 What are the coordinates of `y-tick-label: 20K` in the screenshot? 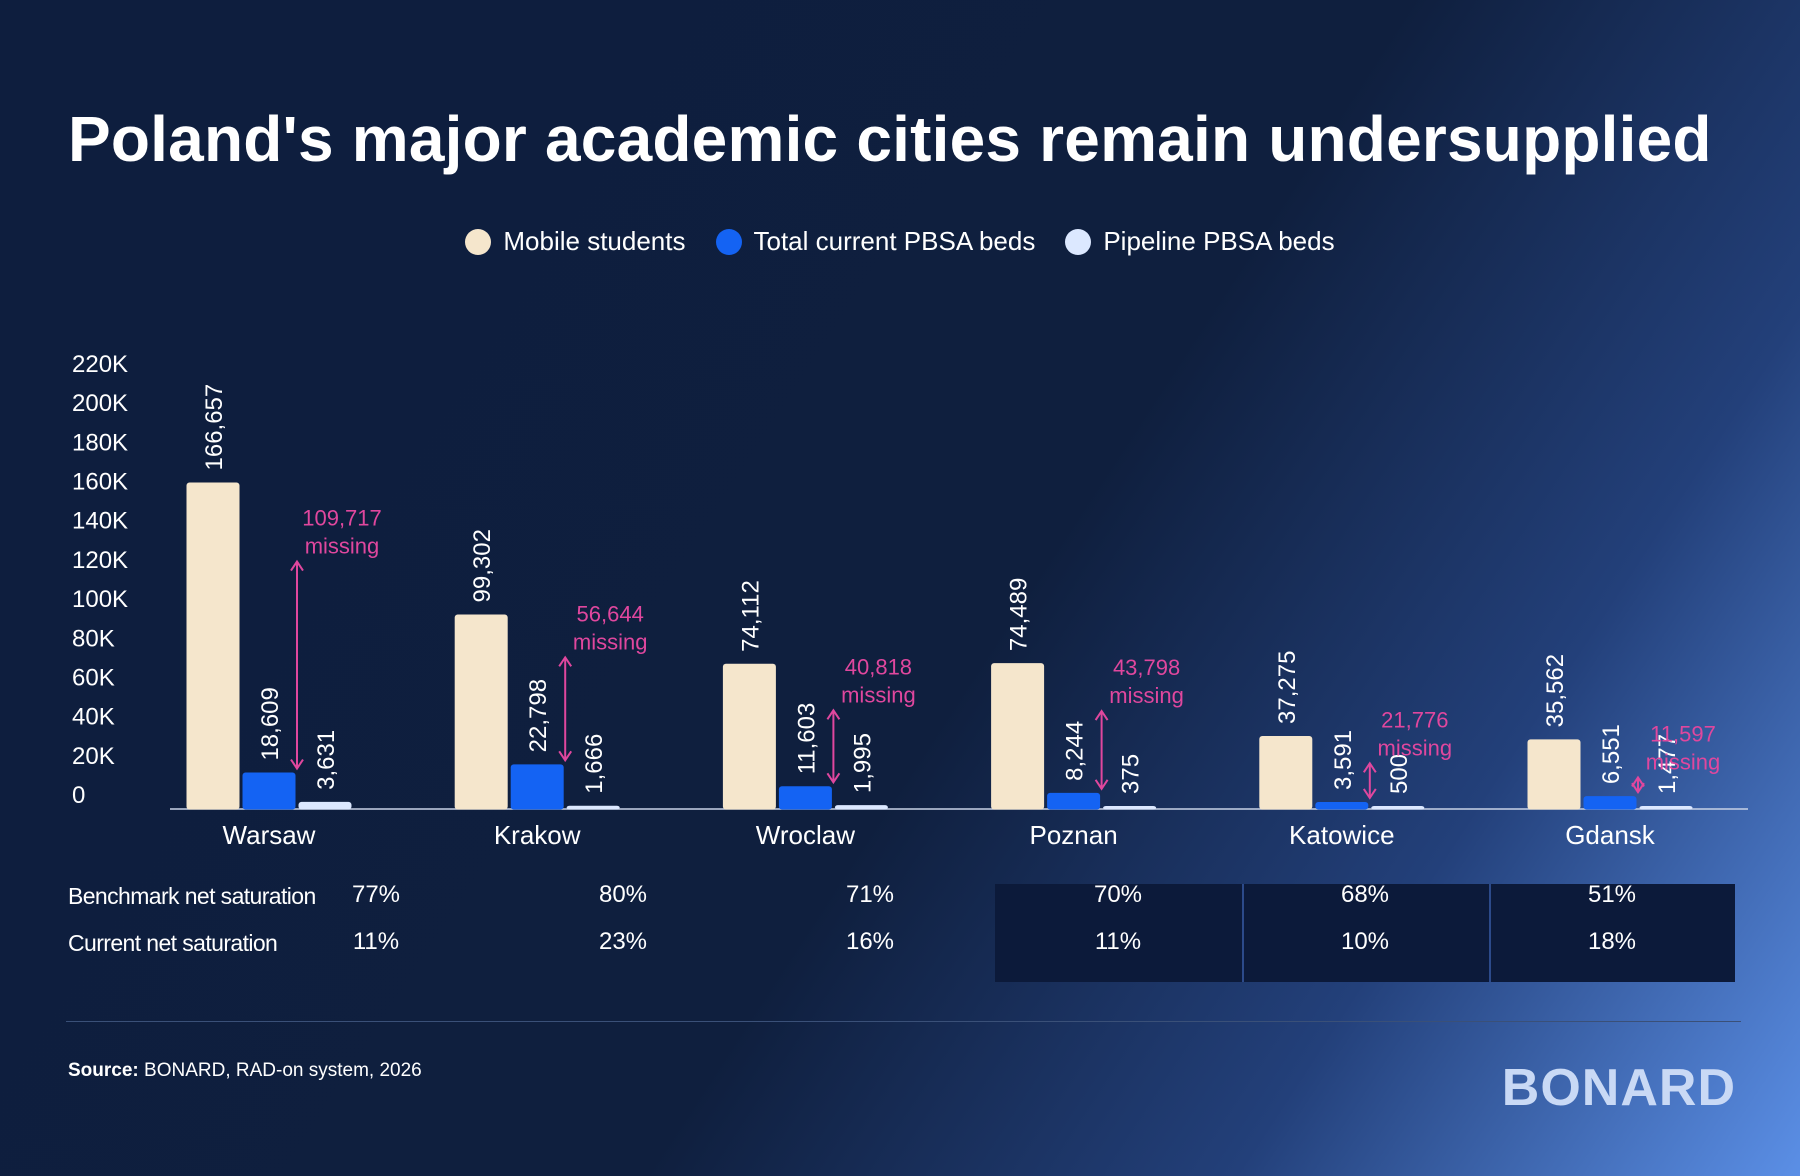 It's located at (93, 756).